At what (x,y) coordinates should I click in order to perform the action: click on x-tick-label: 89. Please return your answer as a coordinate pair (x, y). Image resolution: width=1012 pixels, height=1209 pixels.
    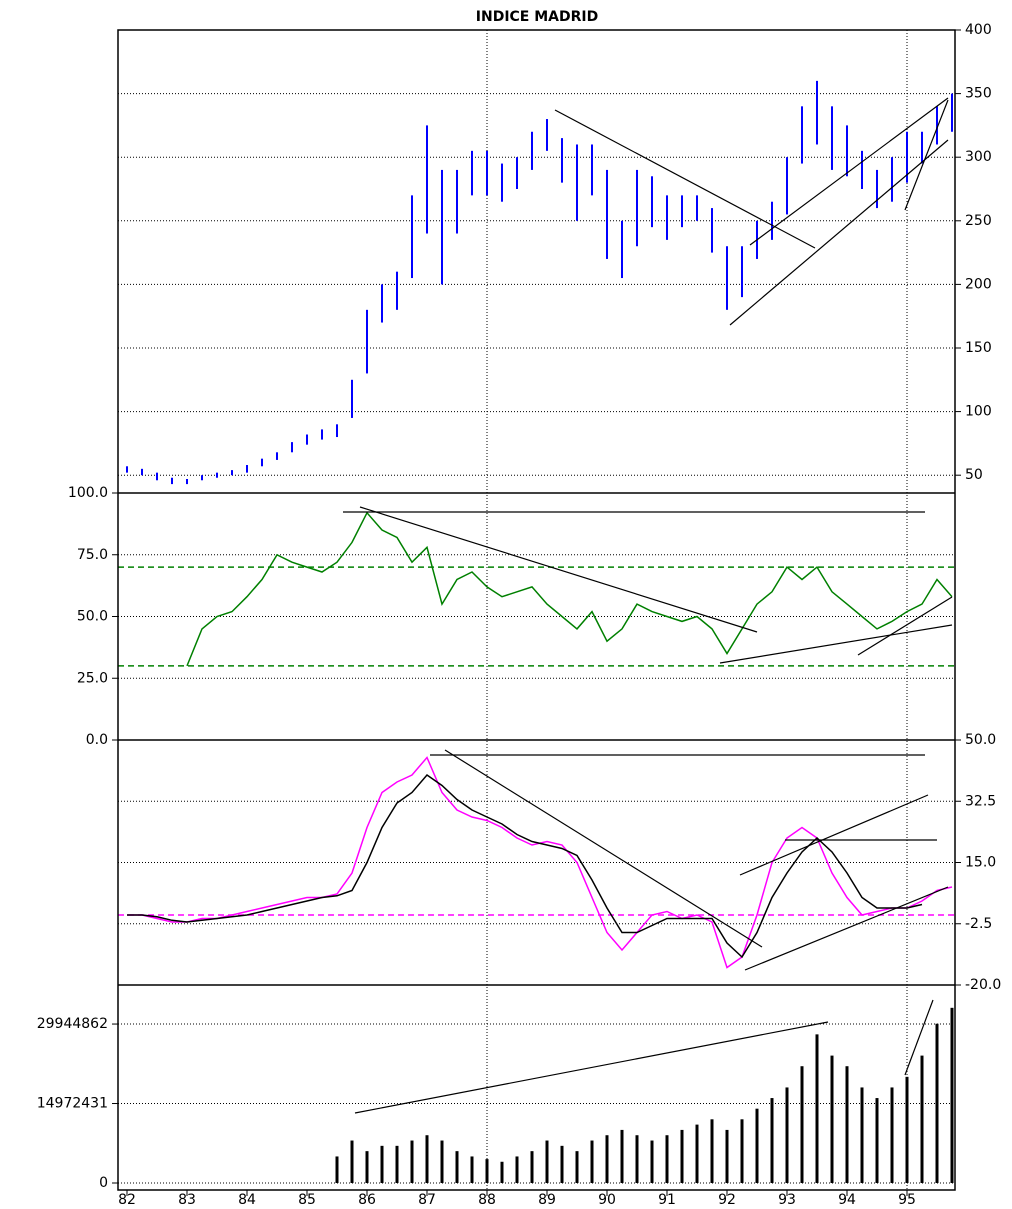
    Looking at the image, I should click on (547, 1200).